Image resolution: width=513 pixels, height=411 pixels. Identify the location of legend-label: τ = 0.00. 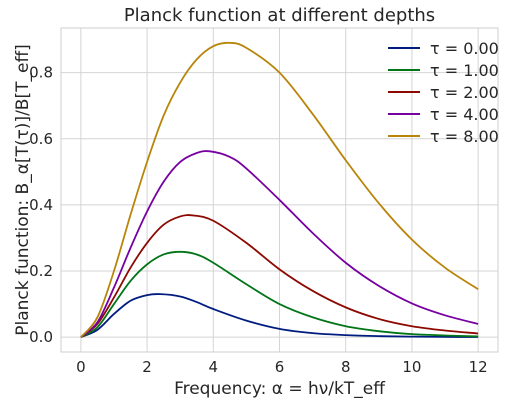
(464, 48).